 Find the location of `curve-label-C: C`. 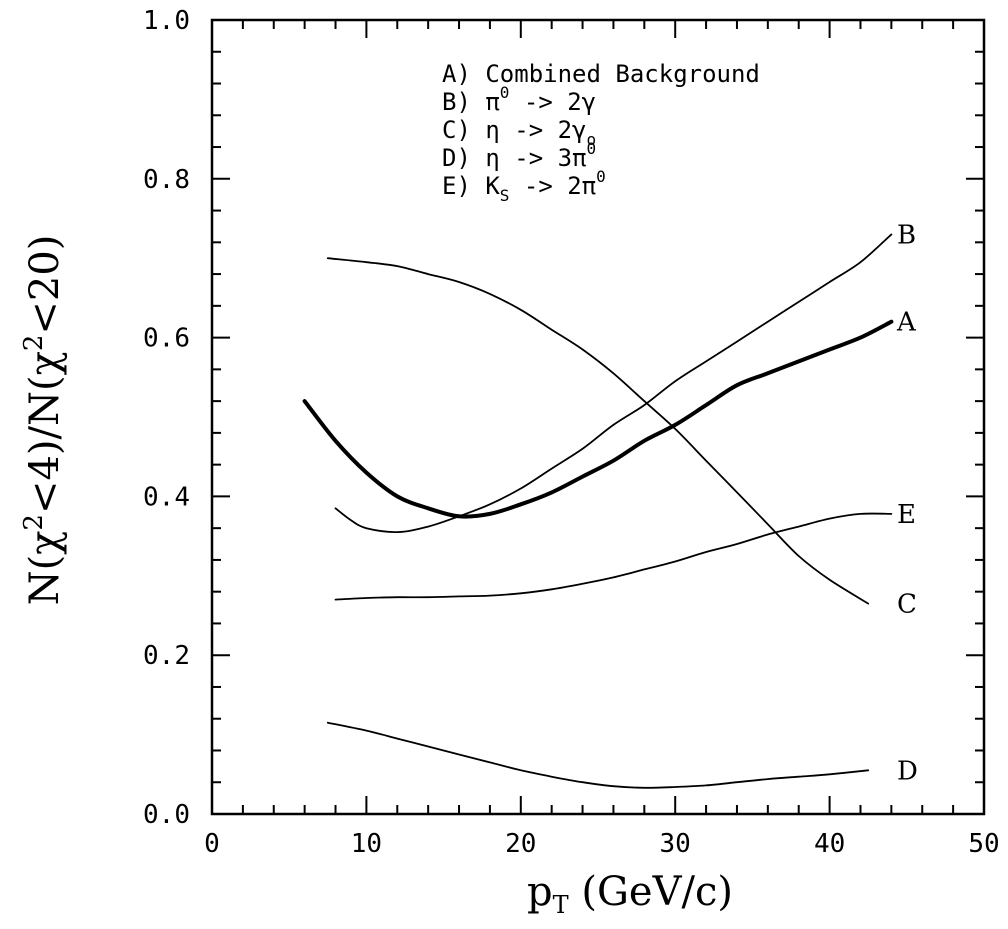

curve-label-C: C is located at coordinates (907, 605).